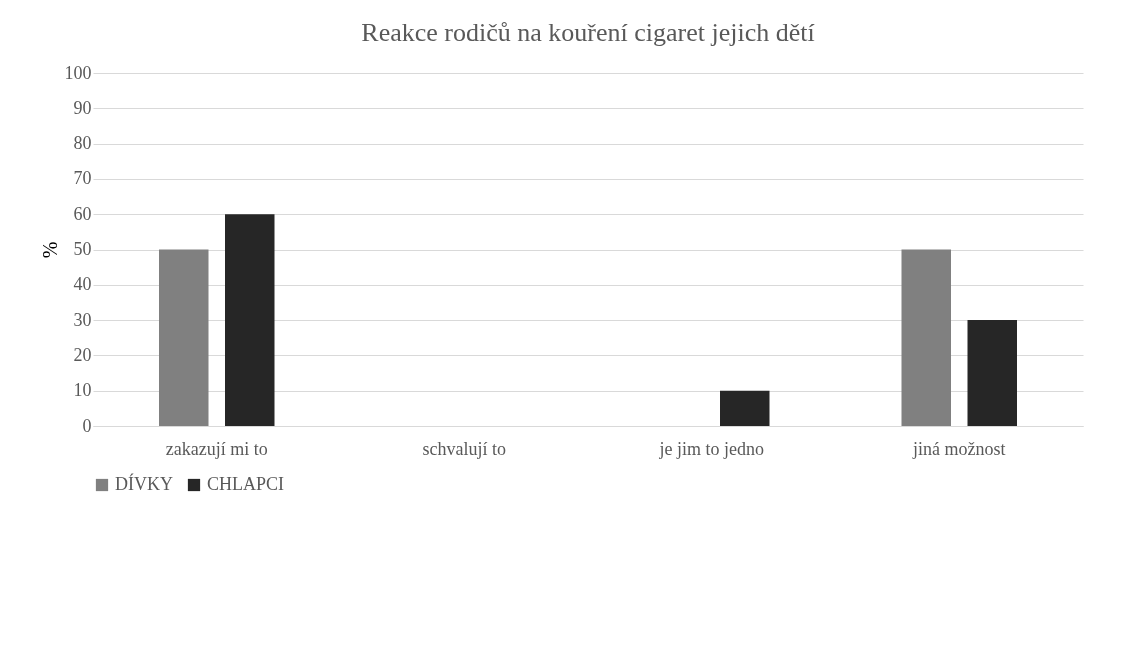  Describe the element at coordinates (588, 32) in the screenshot. I see `chart-title: Reakce rodičů na kouření cigaret jejich dětí` at that location.